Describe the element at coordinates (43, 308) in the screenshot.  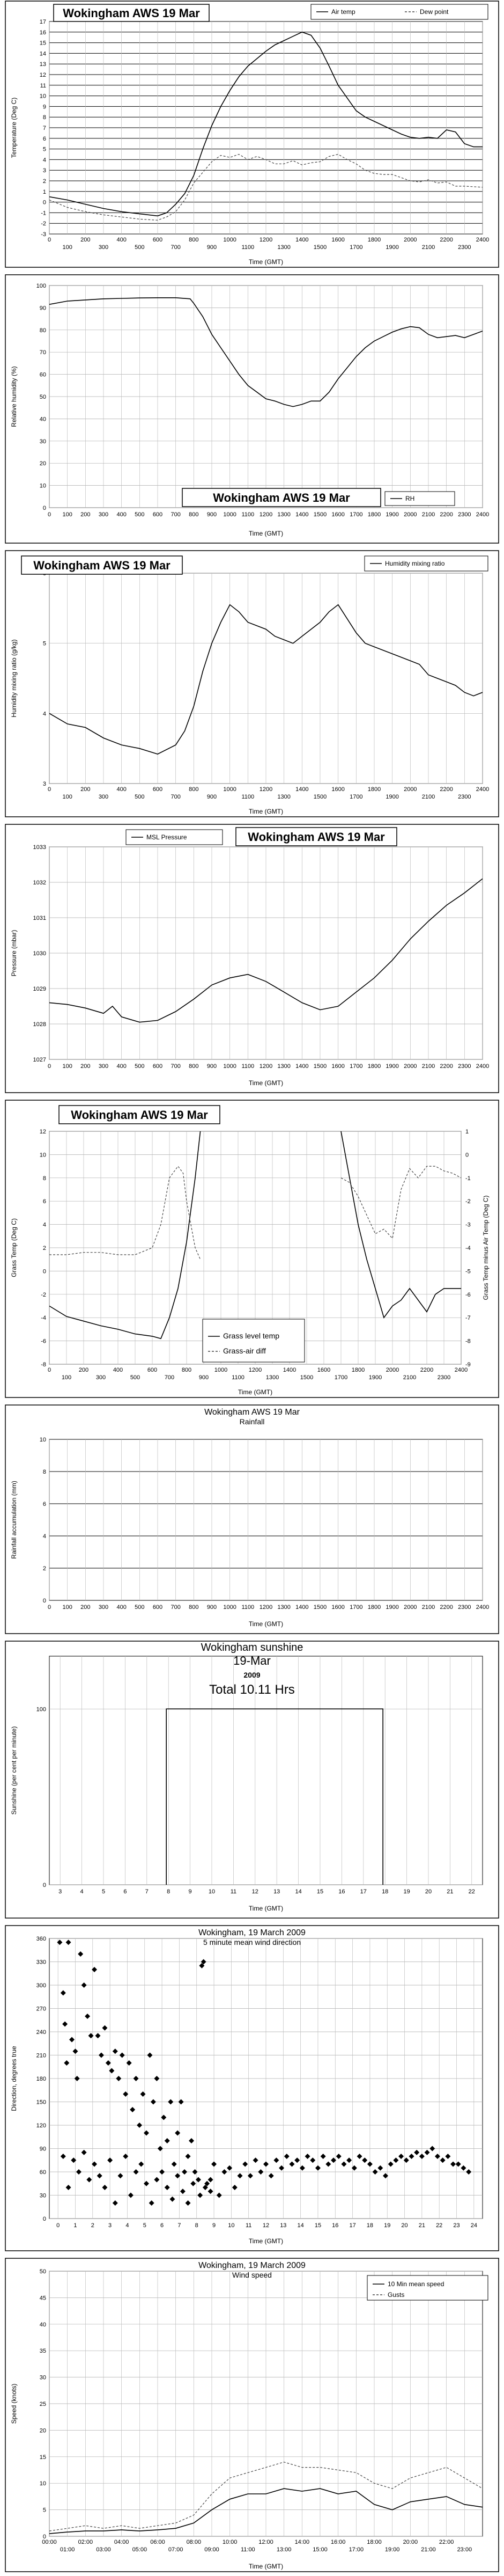
I see `y-tick-label: 90` at that location.